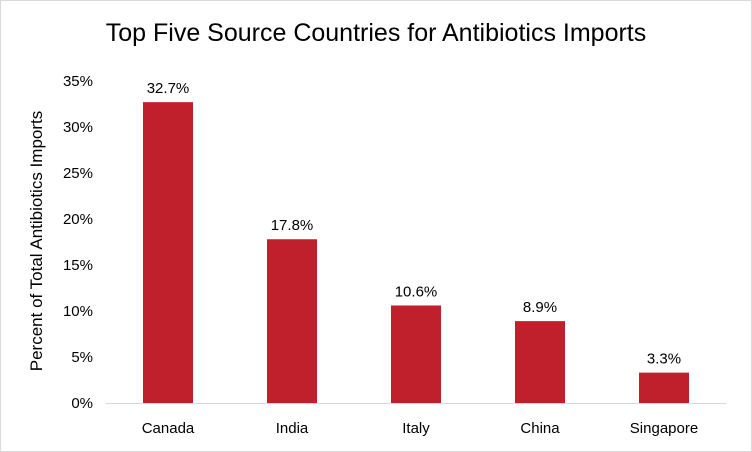 The width and height of the screenshot is (752, 452). Describe the element at coordinates (78, 311) in the screenshot. I see `y-tick-label: 10%` at that location.